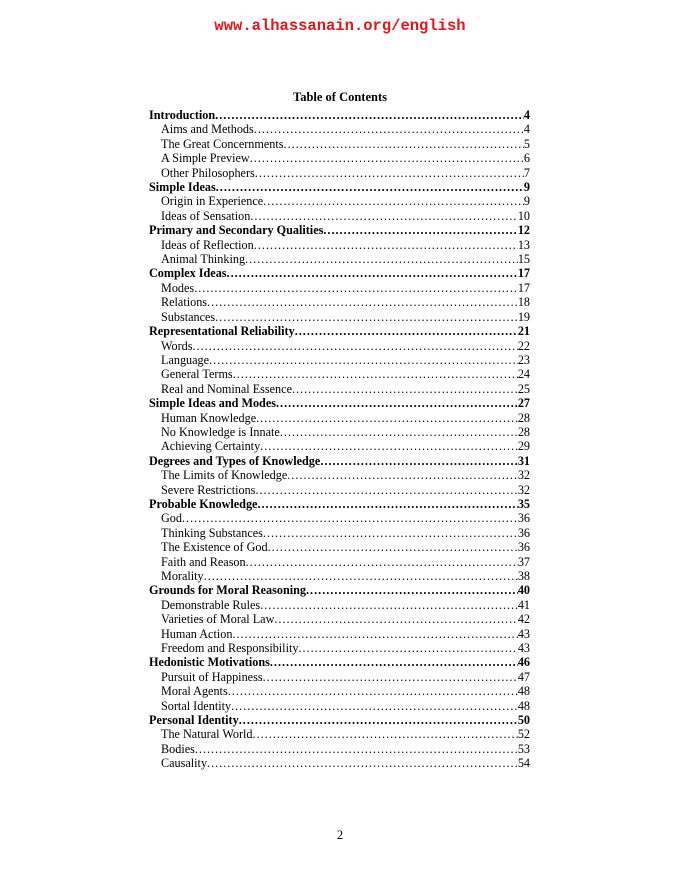 The height and width of the screenshot is (880, 680). Describe the element at coordinates (339, 533) in the screenshot. I see `toc-section-entry: Thinking Substances 36` at that location.